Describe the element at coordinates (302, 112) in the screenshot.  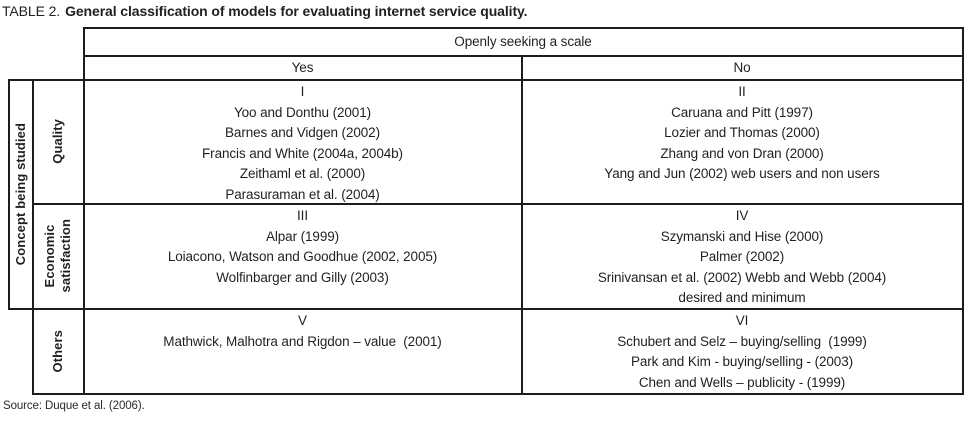
I see `entry-line: Yoo and Donthu (2001)` at that location.